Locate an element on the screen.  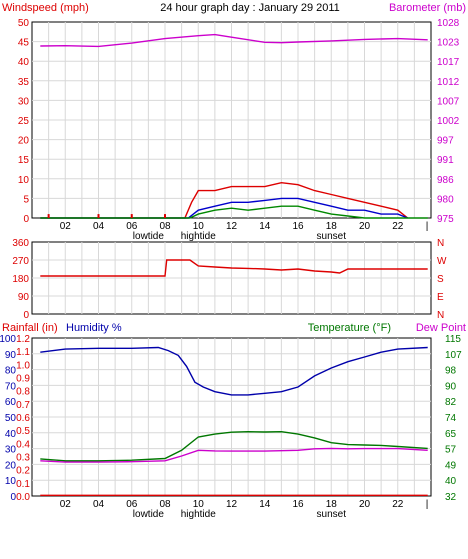
rainfall-tick: 0.8 is located at coordinates (23, 392).